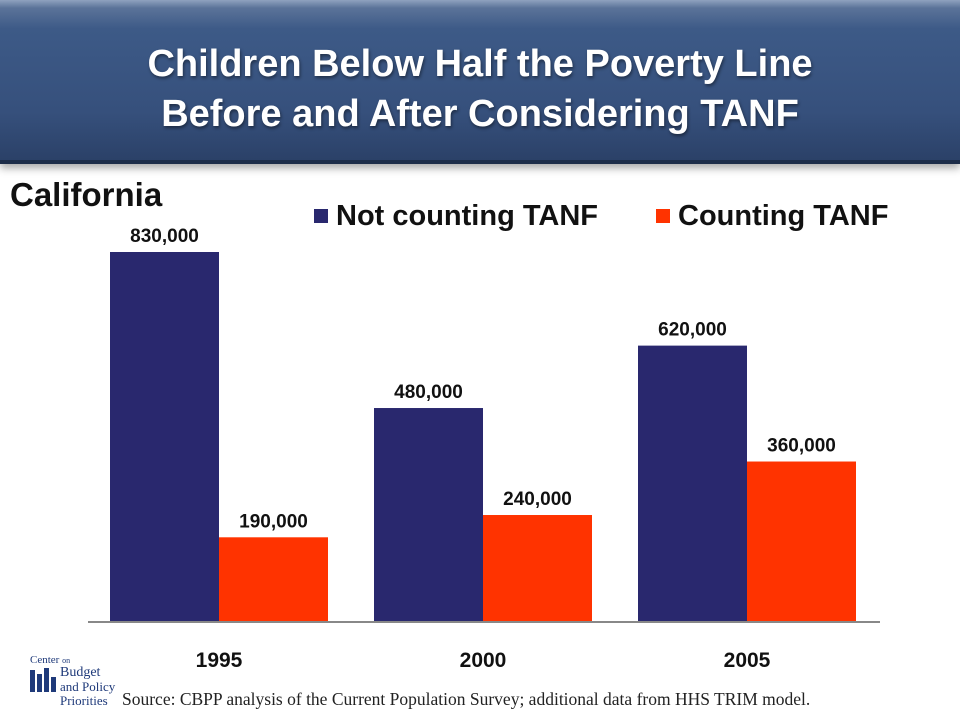 This screenshot has width=960, height=720. I want to click on x-tick-label-2000: 2000, so click(483, 660).